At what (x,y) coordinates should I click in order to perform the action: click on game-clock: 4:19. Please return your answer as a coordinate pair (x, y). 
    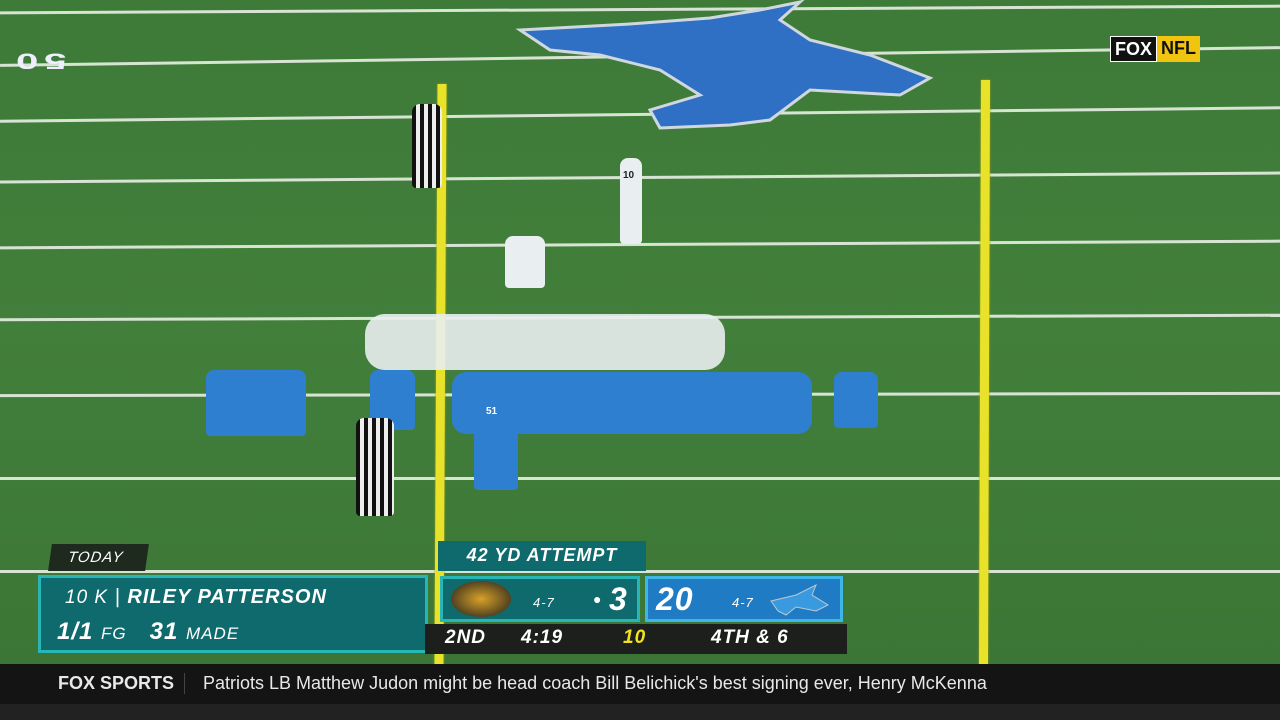
    Looking at the image, I should click on (542, 637).